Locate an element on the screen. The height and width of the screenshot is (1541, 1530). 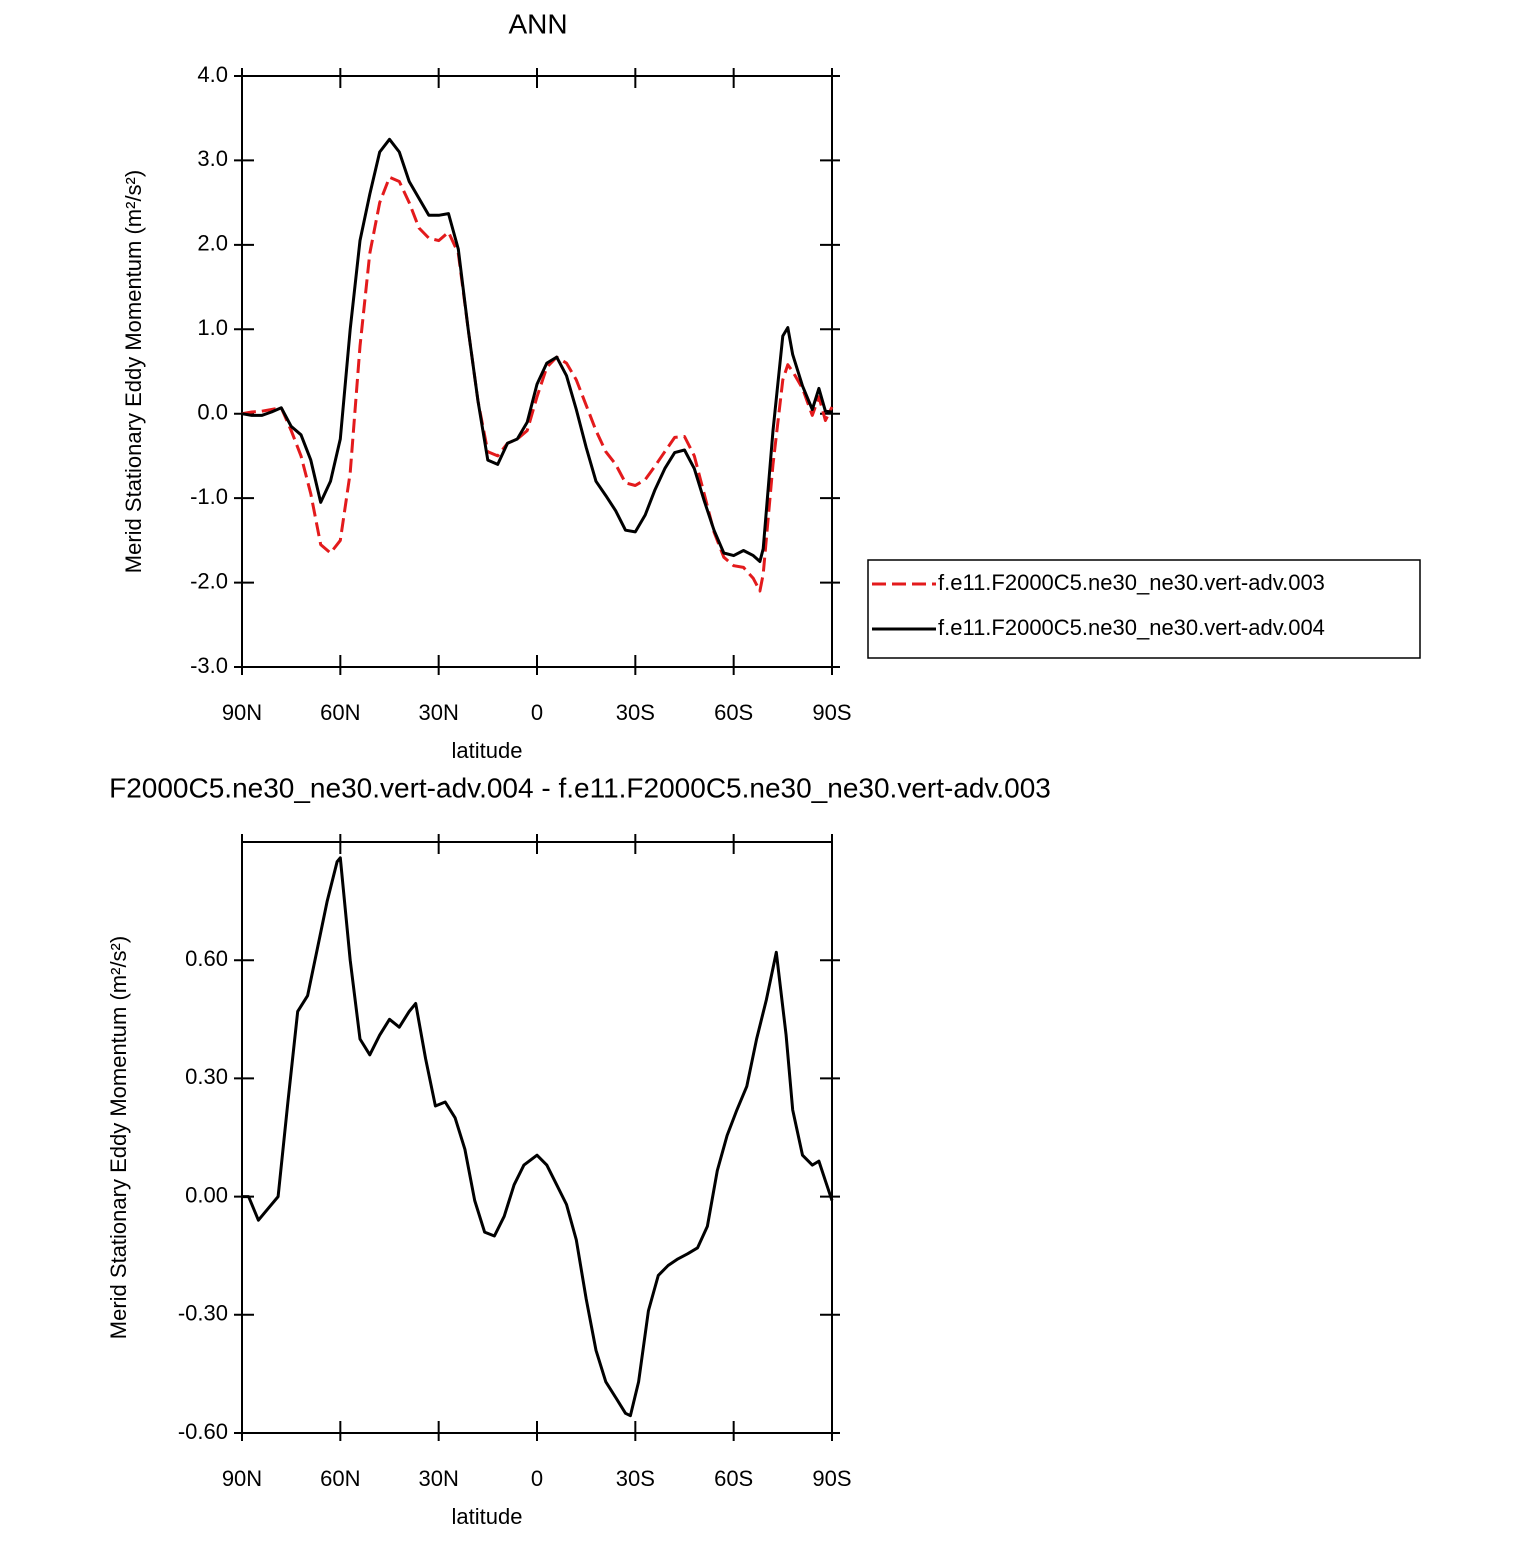
legend-label: f.e11.F2000C5.ne30_ne30.vert-adv.003 is located at coordinates (1131, 582).